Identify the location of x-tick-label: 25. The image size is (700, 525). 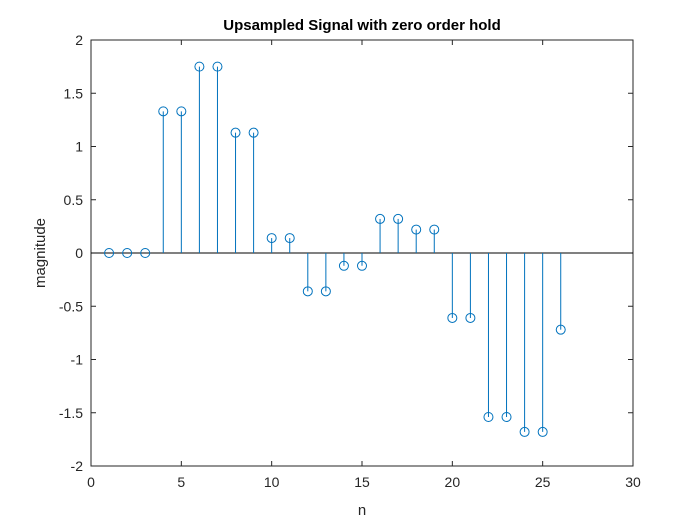
(543, 482).